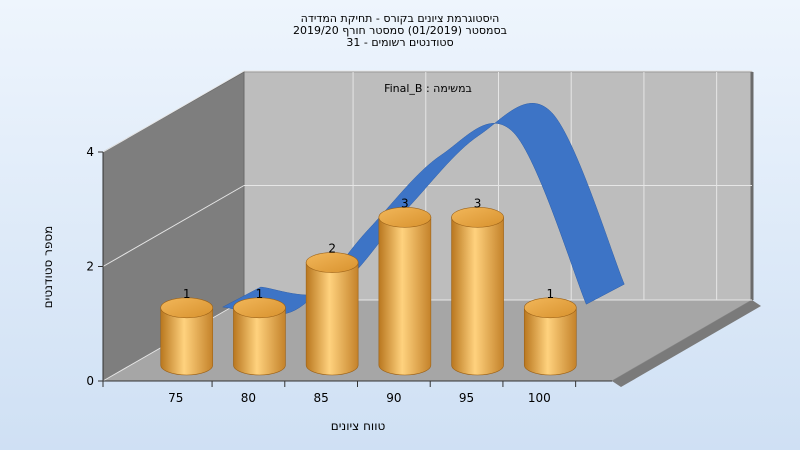 This screenshot has width=800, height=450. I want to click on chart-title-line-2: בסמסטר (01/2019) סמסטר חורף 2019/20, so click(400, 30).